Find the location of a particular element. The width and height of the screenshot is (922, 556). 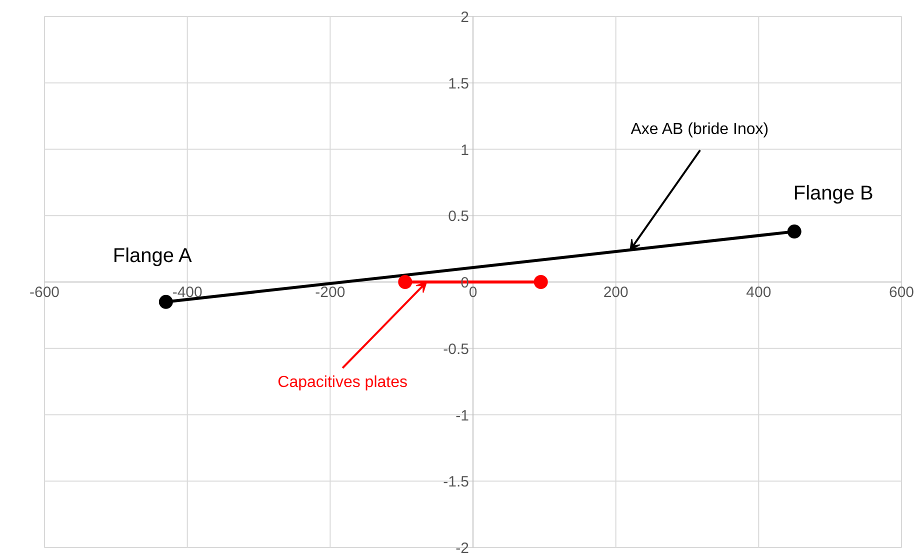

y-tick-label: 2 is located at coordinates (464, 17).